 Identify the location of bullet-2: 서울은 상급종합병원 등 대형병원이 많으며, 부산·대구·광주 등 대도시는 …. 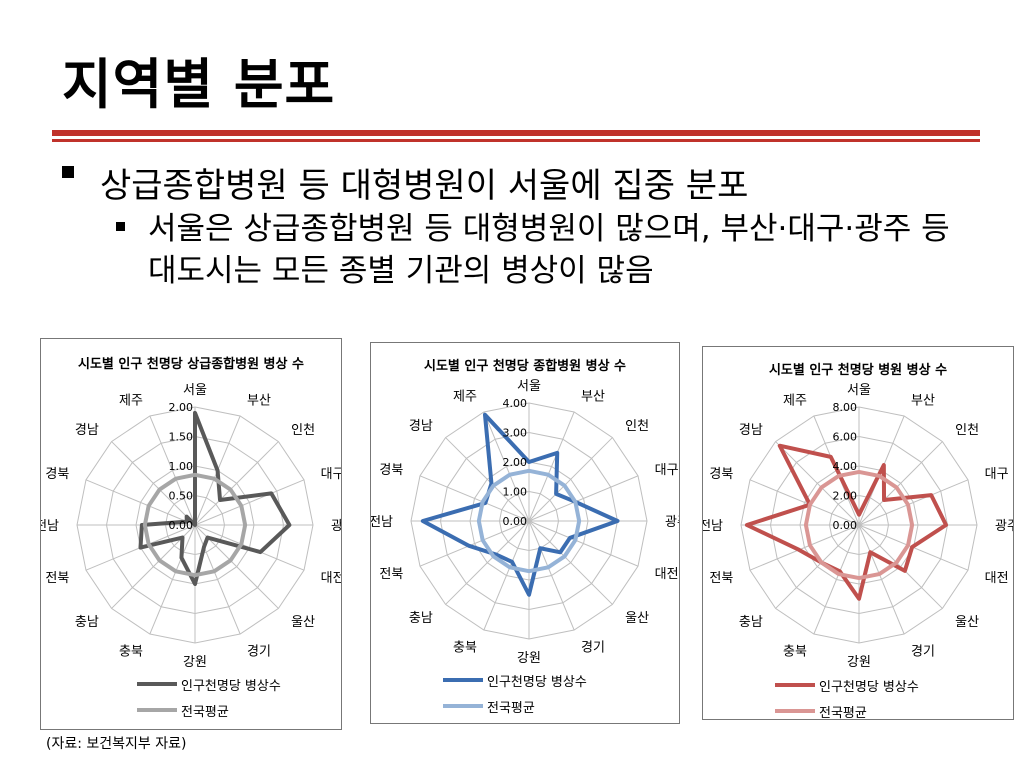
(549, 250).